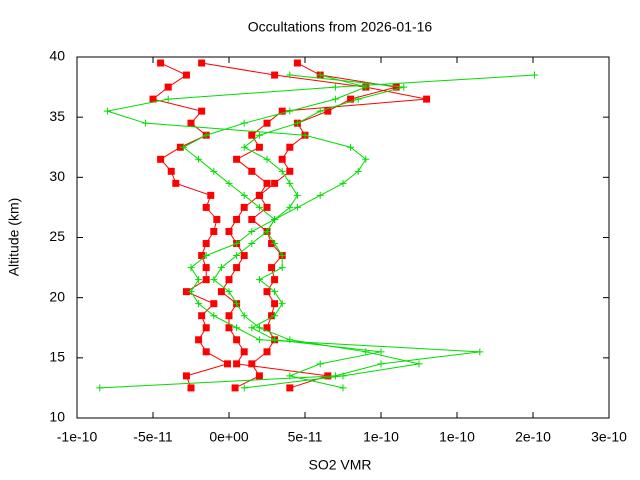 Image resolution: width=640 pixels, height=480 pixels. Describe the element at coordinates (305, 437) in the screenshot. I see `x-tick-label: 5e-11` at that location.